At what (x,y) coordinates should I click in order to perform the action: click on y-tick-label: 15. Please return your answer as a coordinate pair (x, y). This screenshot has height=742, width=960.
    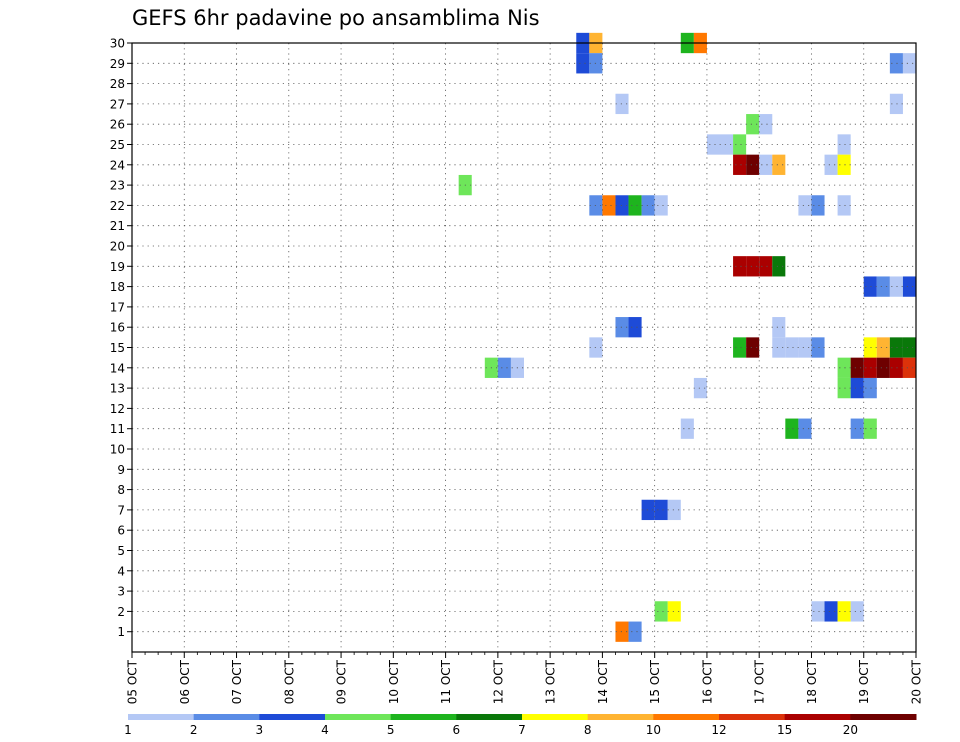
    Looking at the image, I should click on (117, 348).